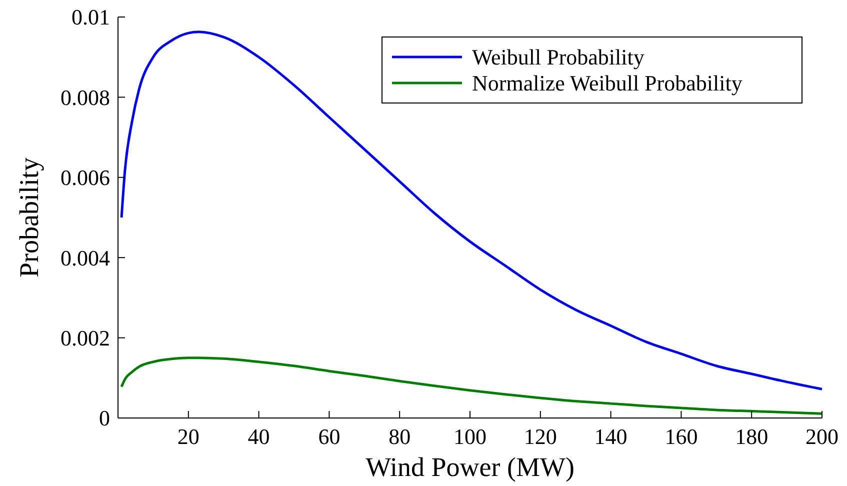  What do you see at coordinates (85, 338) in the screenshot?
I see `y-tick-label: 0.002` at bounding box center [85, 338].